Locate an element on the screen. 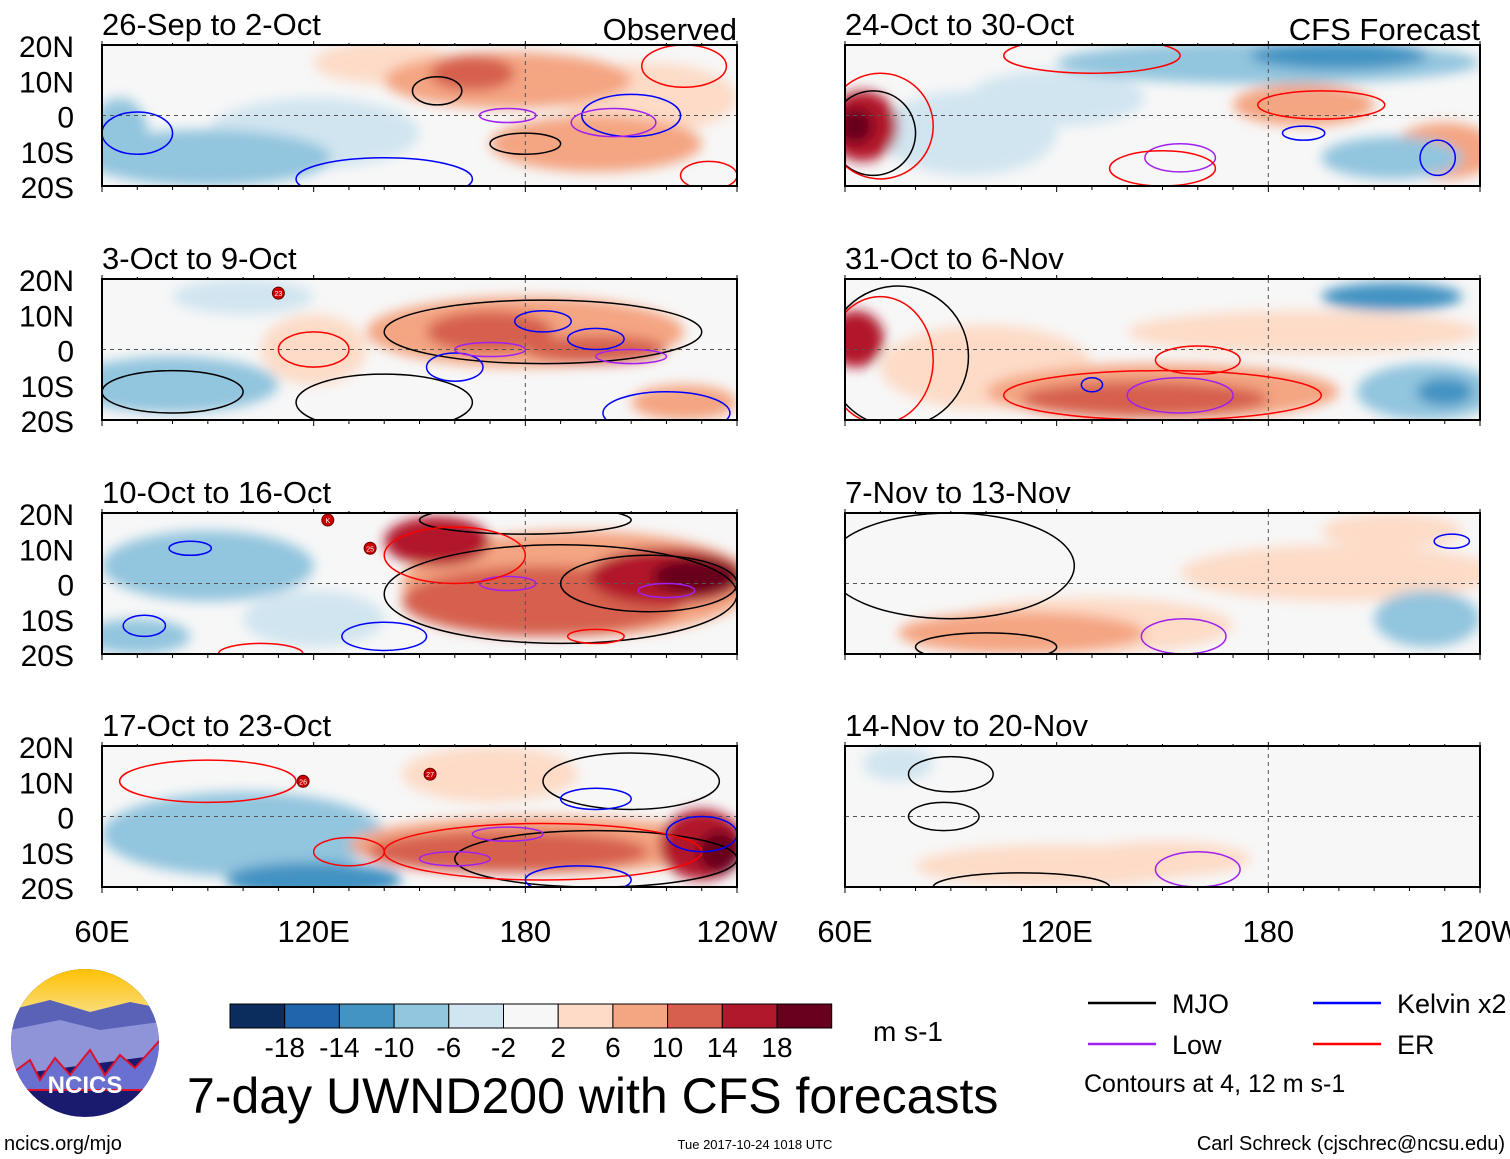  colorbar-tick-label: -6 is located at coordinates (448, 1047).